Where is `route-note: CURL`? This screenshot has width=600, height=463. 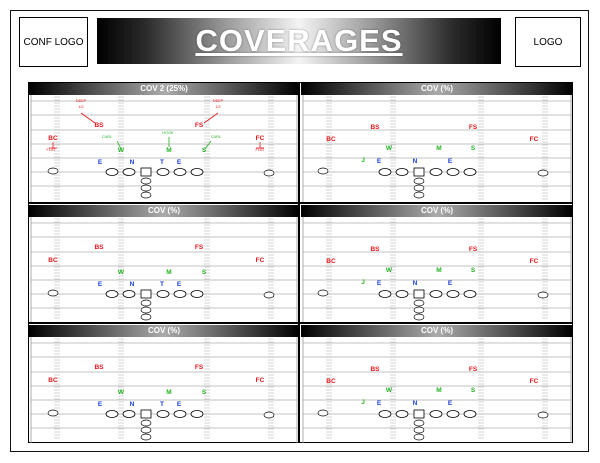 route-note: CURL is located at coordinates (216, 137).